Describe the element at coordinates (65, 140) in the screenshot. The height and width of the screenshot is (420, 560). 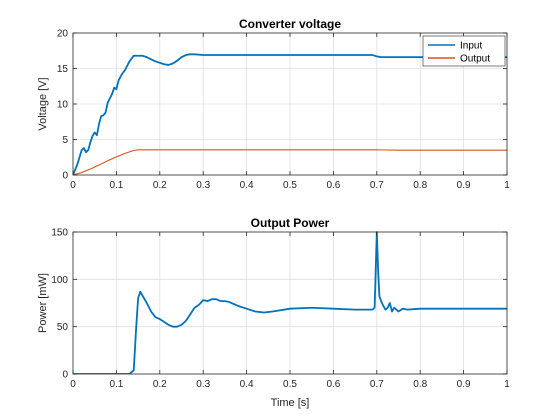
I see `y-tick-label: 5` at that location.